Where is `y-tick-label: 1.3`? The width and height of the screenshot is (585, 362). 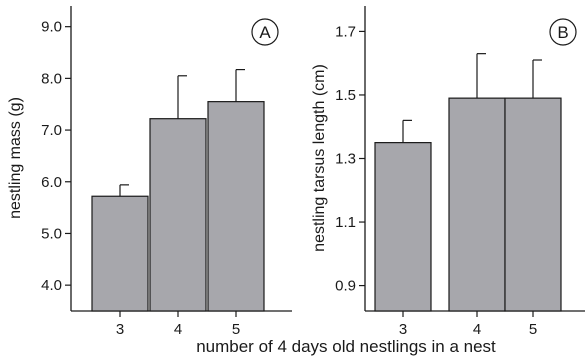
y-tick-label: 1.3 is located at coordinates (345, 159).